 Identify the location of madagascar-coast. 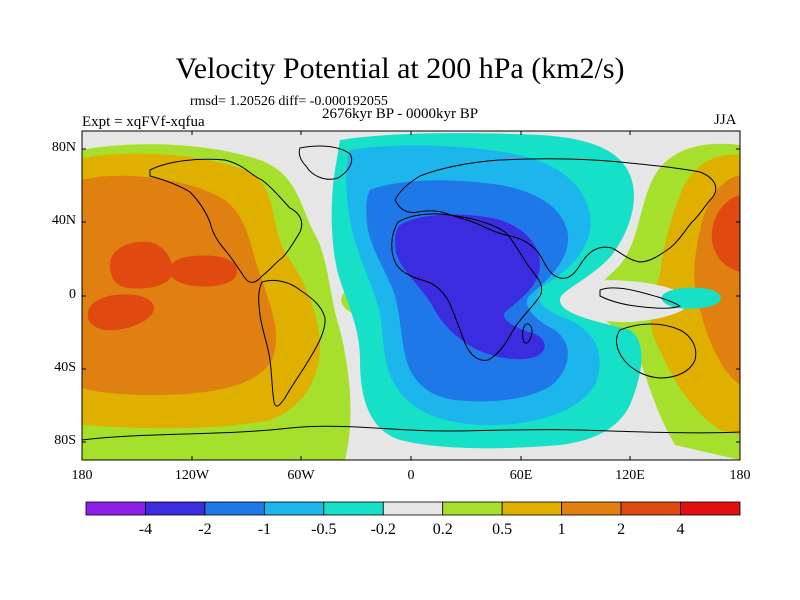
(527, 333).